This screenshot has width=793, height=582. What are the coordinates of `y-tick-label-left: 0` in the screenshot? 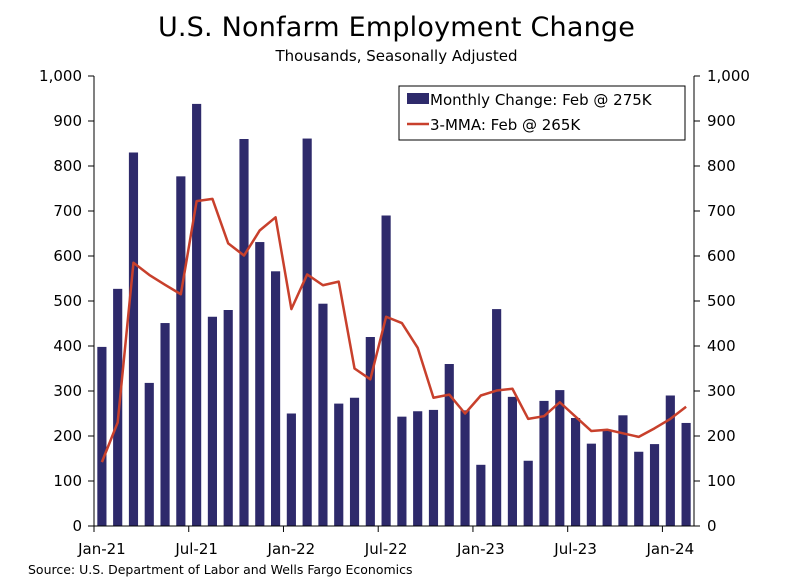 It's located at (77, 526).